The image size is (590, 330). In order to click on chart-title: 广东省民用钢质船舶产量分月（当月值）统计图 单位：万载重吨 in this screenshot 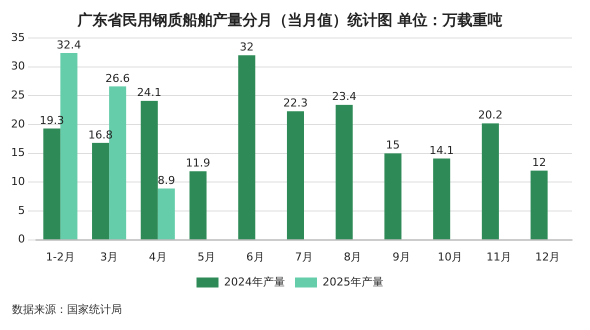, I will do `click(289, 19)`.